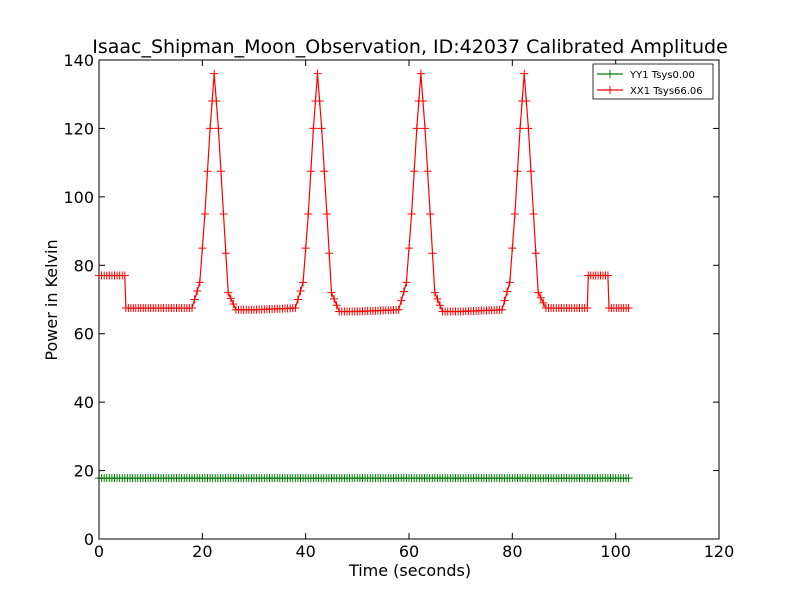 The height and width of the screenshot is (600, 800). What do you see at coordinates (305, 551) in the screenshot?
I see `x-tick-label: 40` at bounding box center [305, 551].